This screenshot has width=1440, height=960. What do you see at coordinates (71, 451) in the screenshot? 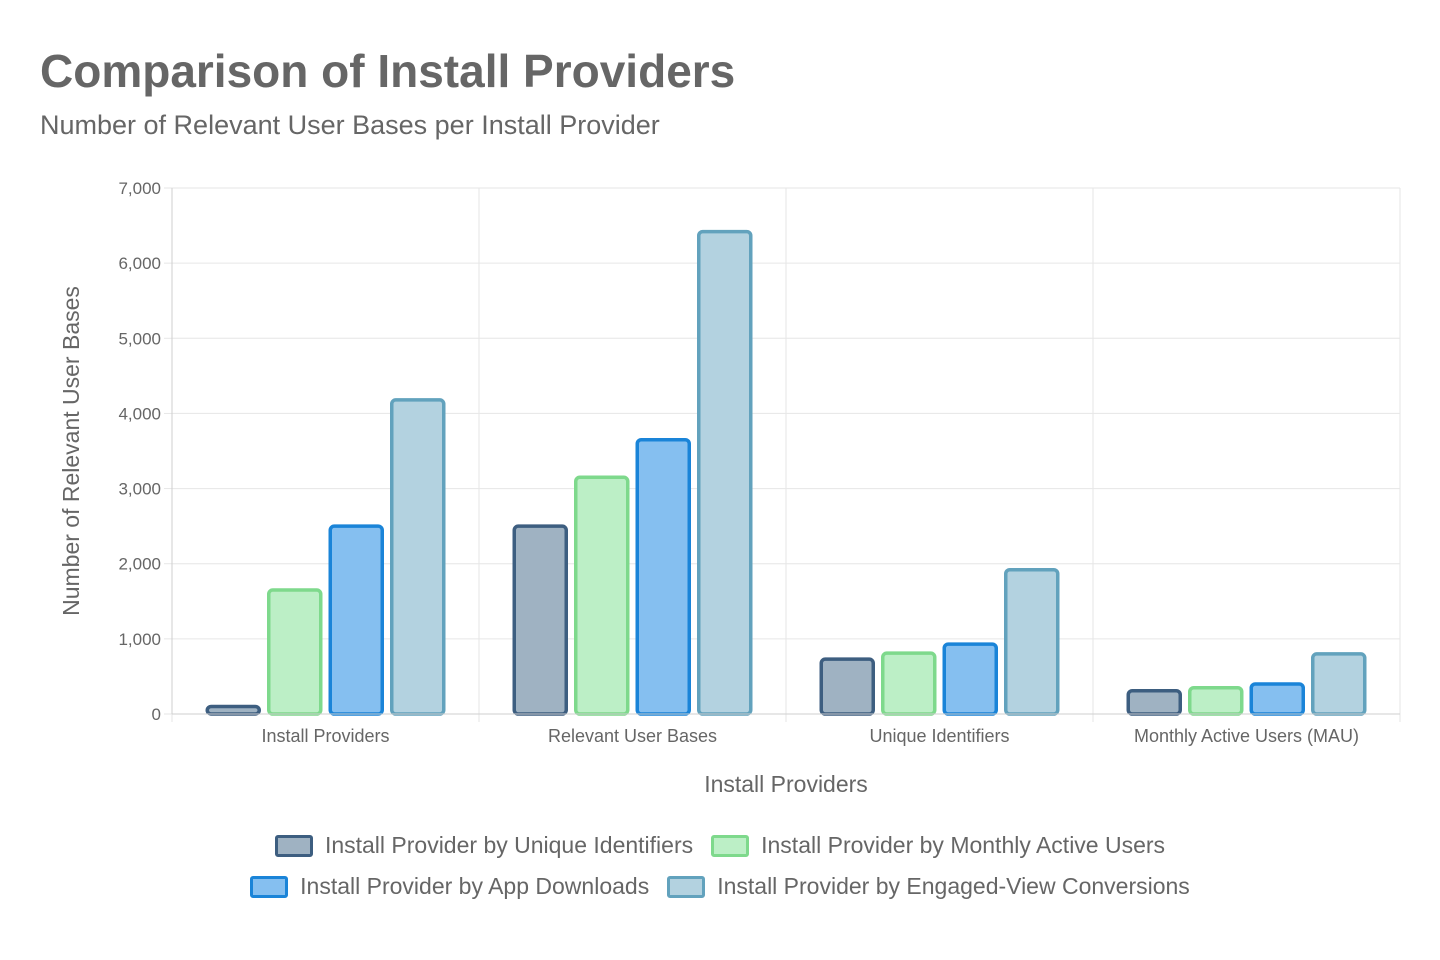
I see `y-axis-title: Number of Relevant User Bases` at bounding box center [71, 451].